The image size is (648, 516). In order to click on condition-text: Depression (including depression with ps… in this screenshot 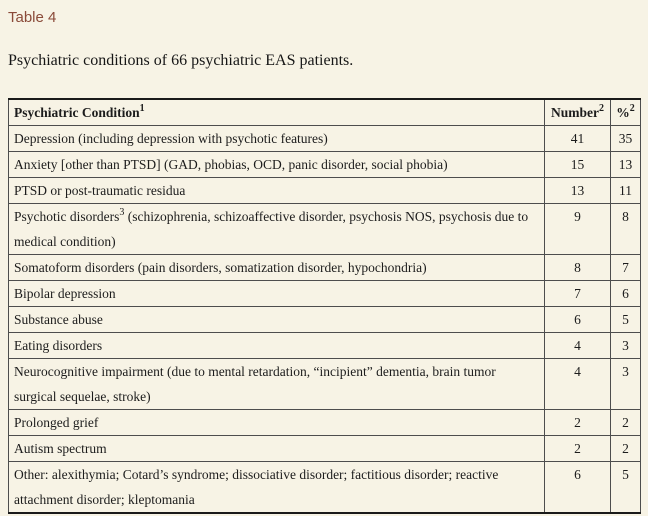, I will do `click(171, 138)`.